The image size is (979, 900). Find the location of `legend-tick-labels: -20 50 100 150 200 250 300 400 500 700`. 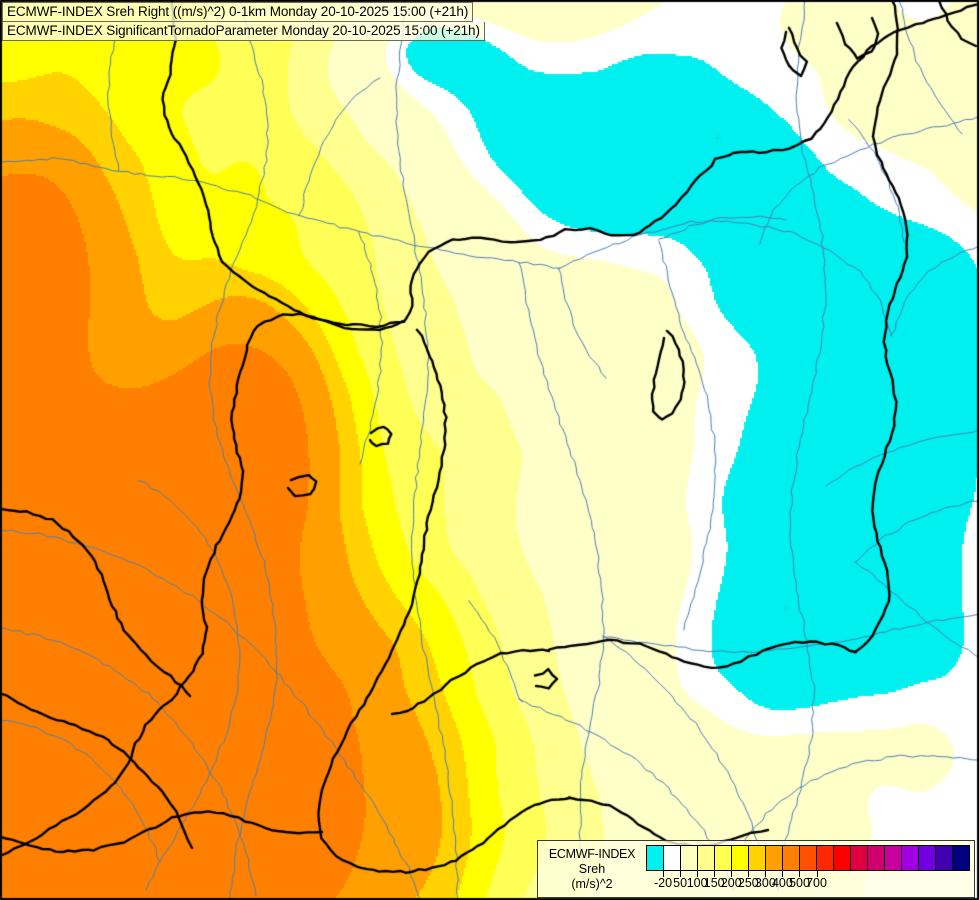

legend-tick-labels: -20 50 100 150 200 250 300 400 500 700 is located at coordinates (808, 883).